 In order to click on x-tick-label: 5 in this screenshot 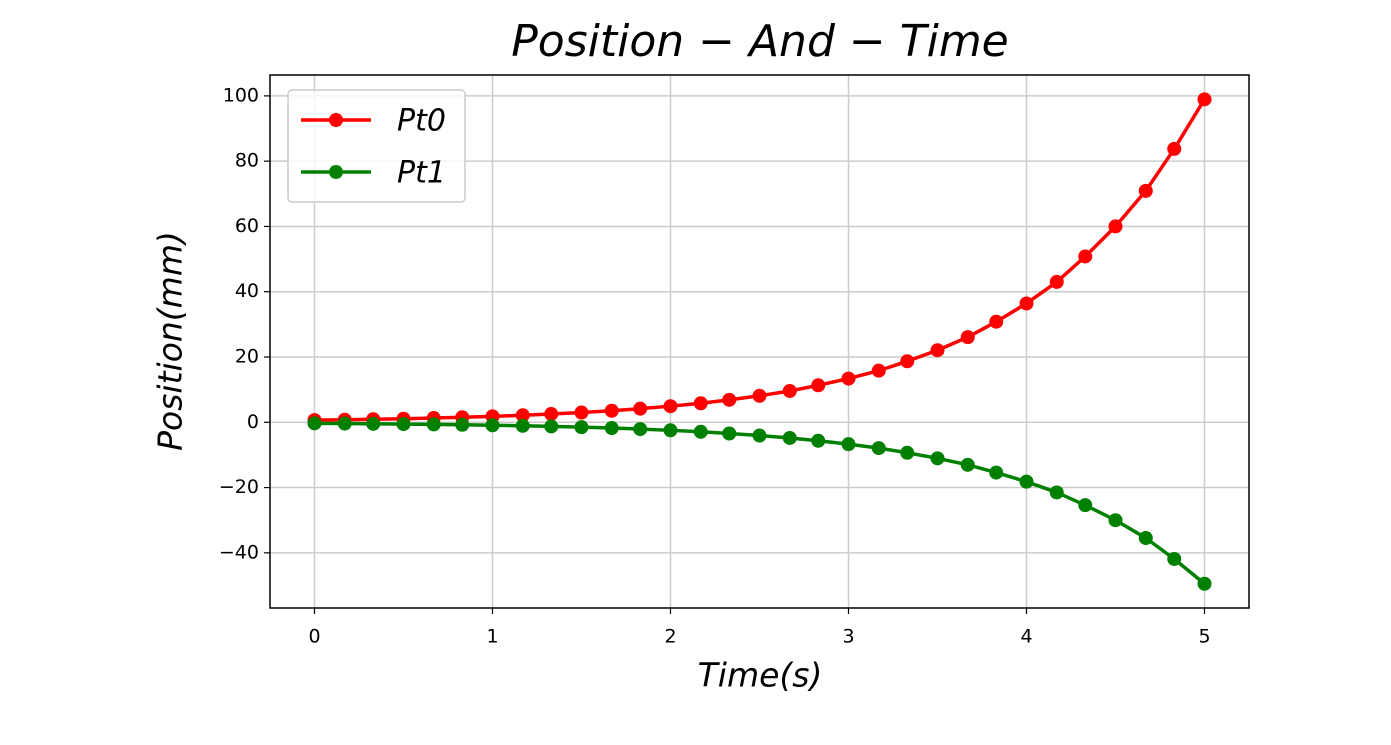, I will do `click(1204, 637)`.